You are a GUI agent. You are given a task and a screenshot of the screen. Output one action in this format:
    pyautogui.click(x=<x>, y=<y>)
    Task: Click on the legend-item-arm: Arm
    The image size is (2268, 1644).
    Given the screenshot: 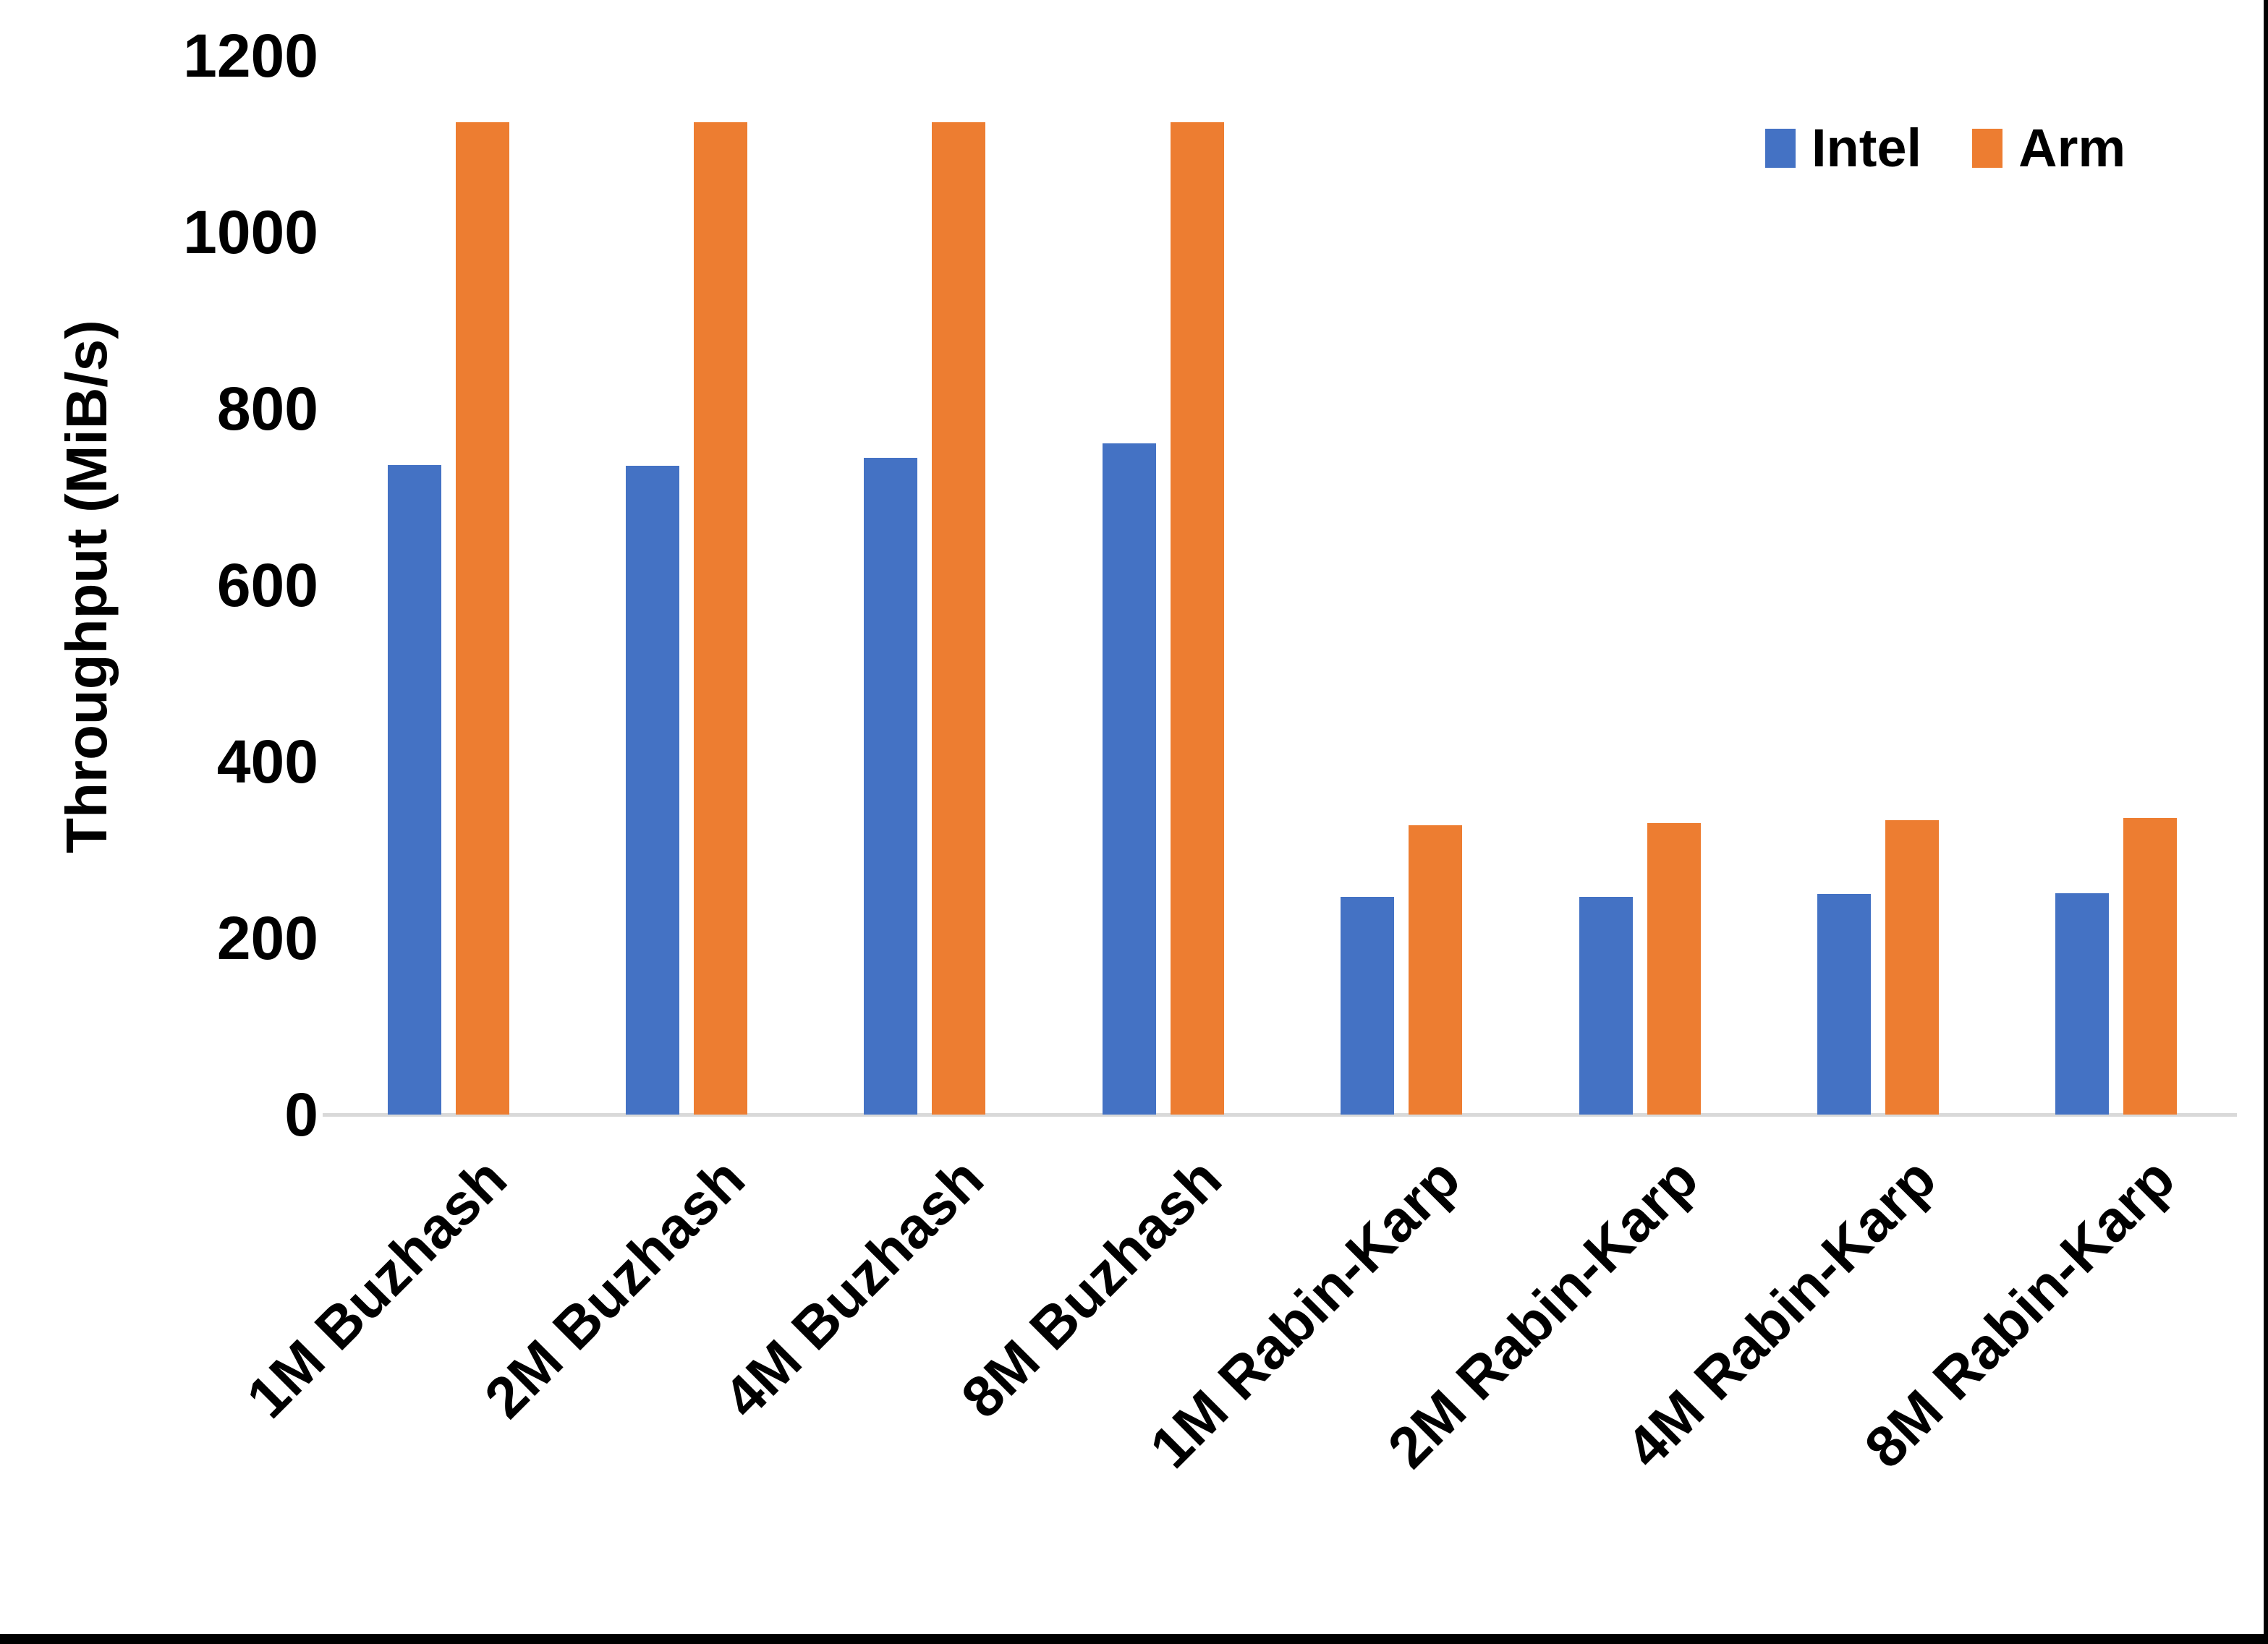 What is the action you would take?
    pyautogui.click(x=2048, y=148)
    